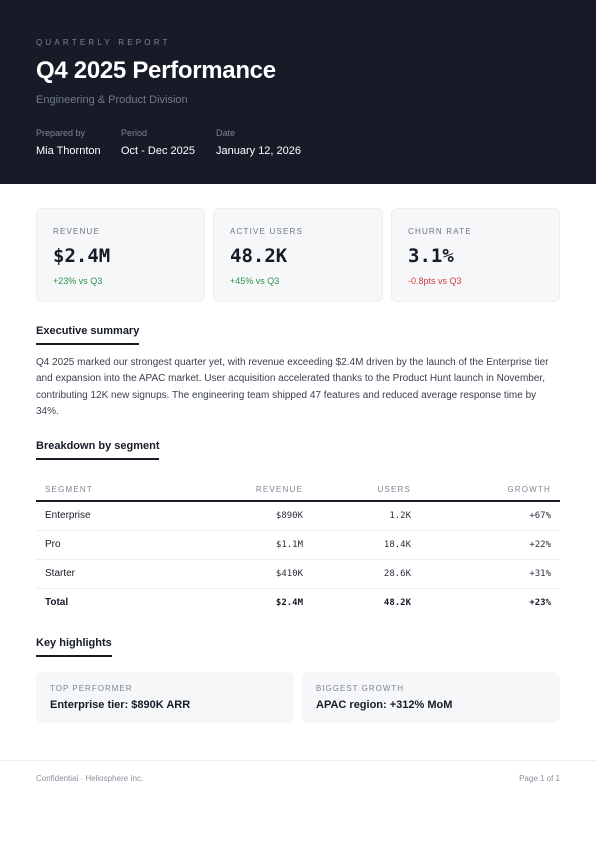  Describe the element at coordinates (68, 142) in the screenshot. I see `meta-prepared-by: Prepared by Mia Thornton` at that location.